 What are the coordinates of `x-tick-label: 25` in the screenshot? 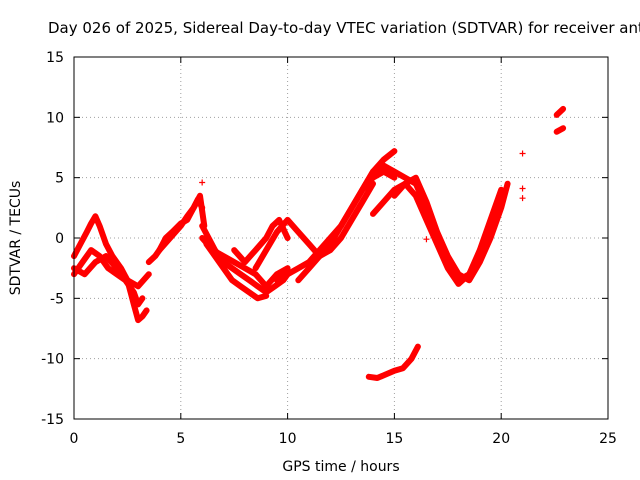 It's located at (608, 439).